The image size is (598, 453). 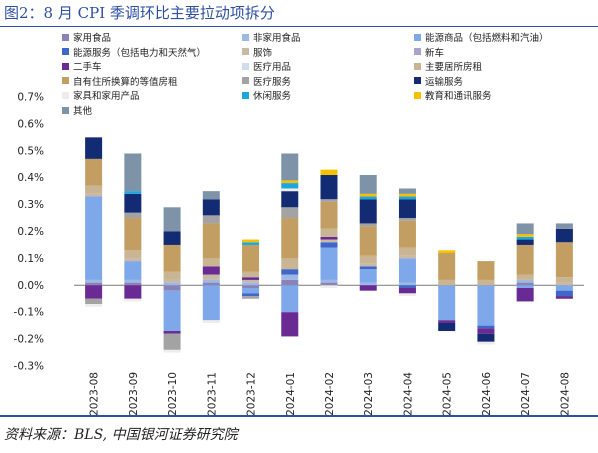 I want to click on x-tick-label: 2023-09, so click(x=134, y=394).